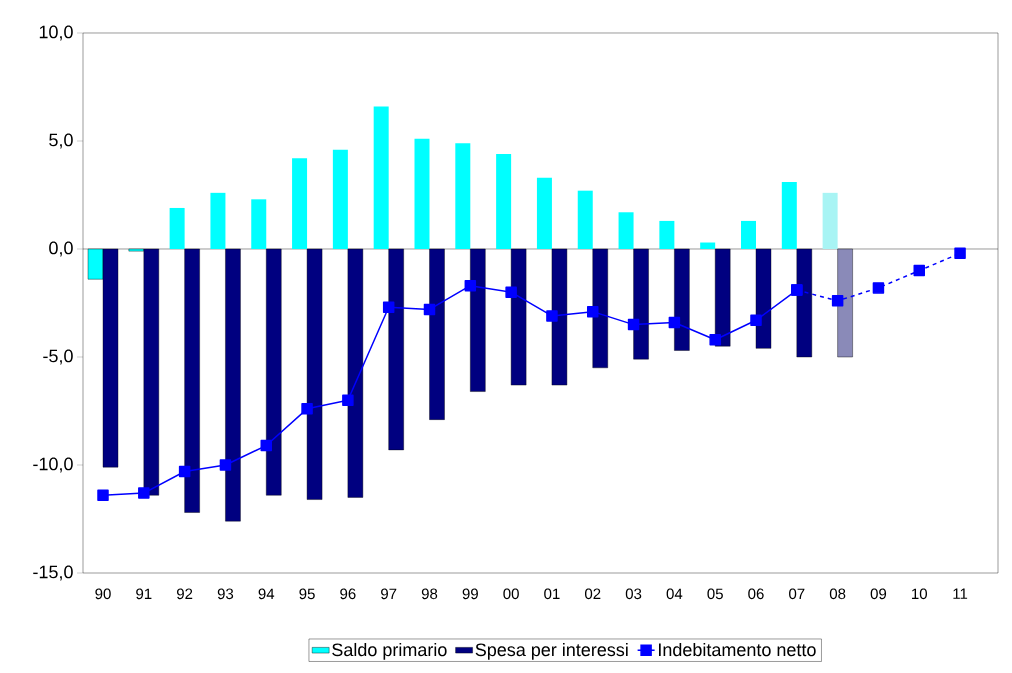 The height and width of the screenshot is (673, 1012). What do you see at coordinates (53, 573) in the screenshot?
I see `y-tick-label: -15,0` at bounding box center [53, 573].